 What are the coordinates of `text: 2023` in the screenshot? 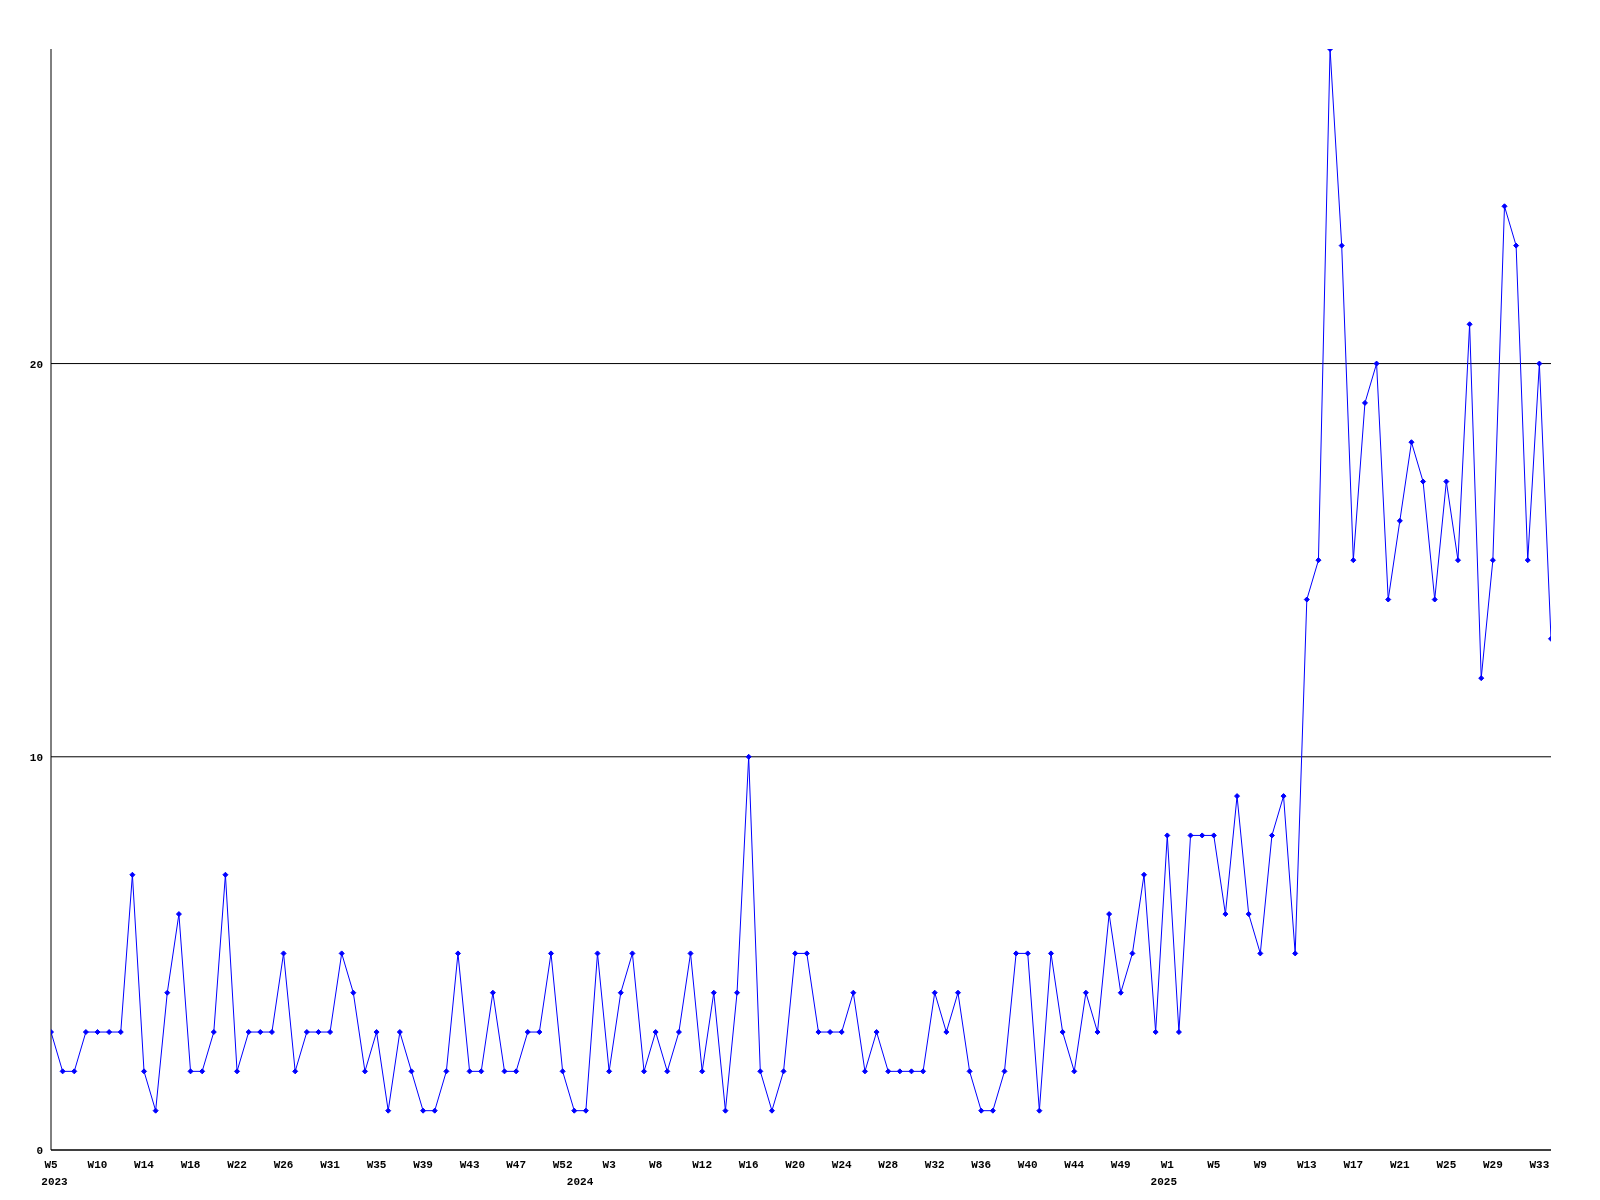 It's located at (55, 1182).